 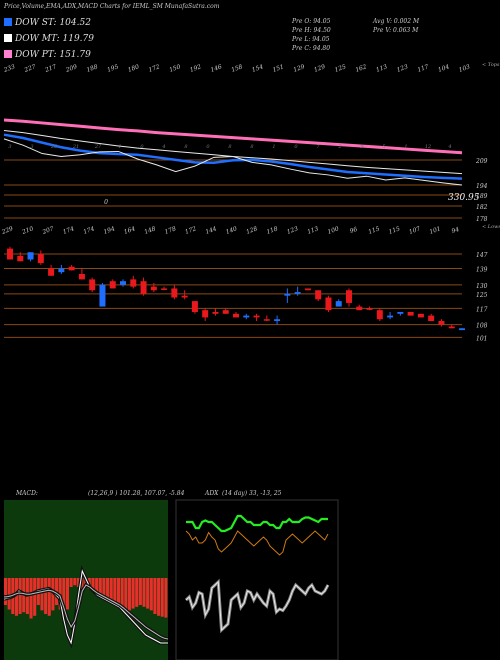 I want to click on price-level-label: 101, so click(x=481, y=338).